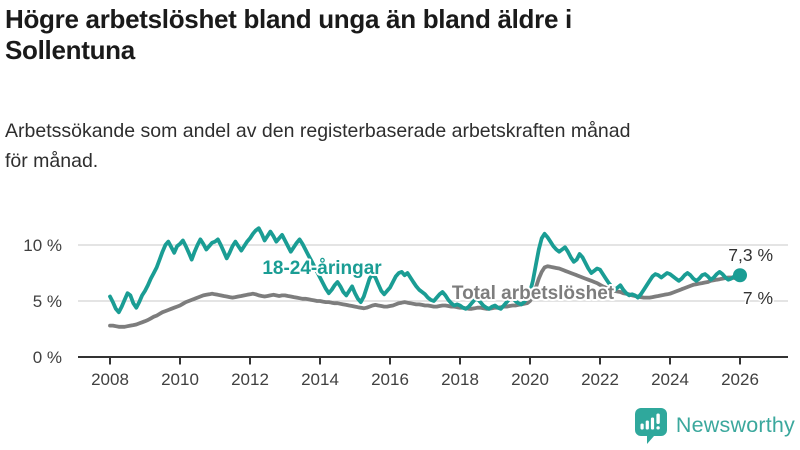 The width and height of the screenshot is (800, 450). Describe the element at coordinates (47, 357) in the screenshot. I see `y-tick-label: 0 %` at that location.